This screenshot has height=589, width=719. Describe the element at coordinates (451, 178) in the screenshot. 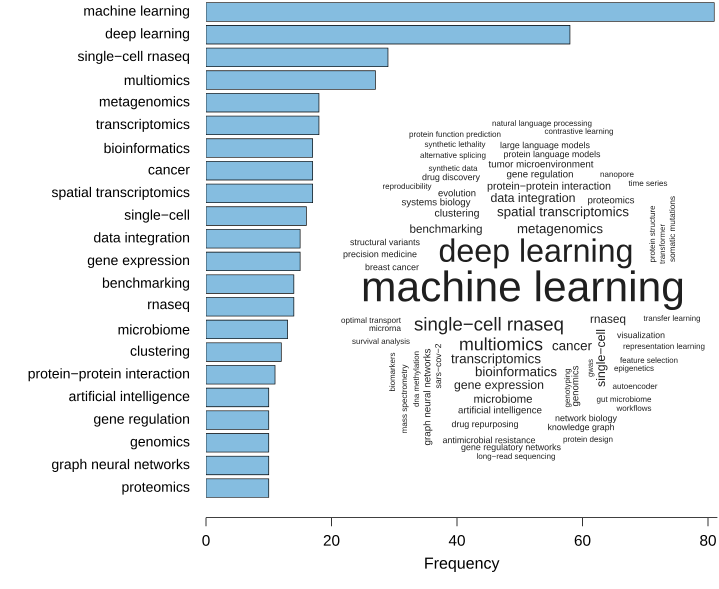

I see `annotation: drug discovery` at that location.